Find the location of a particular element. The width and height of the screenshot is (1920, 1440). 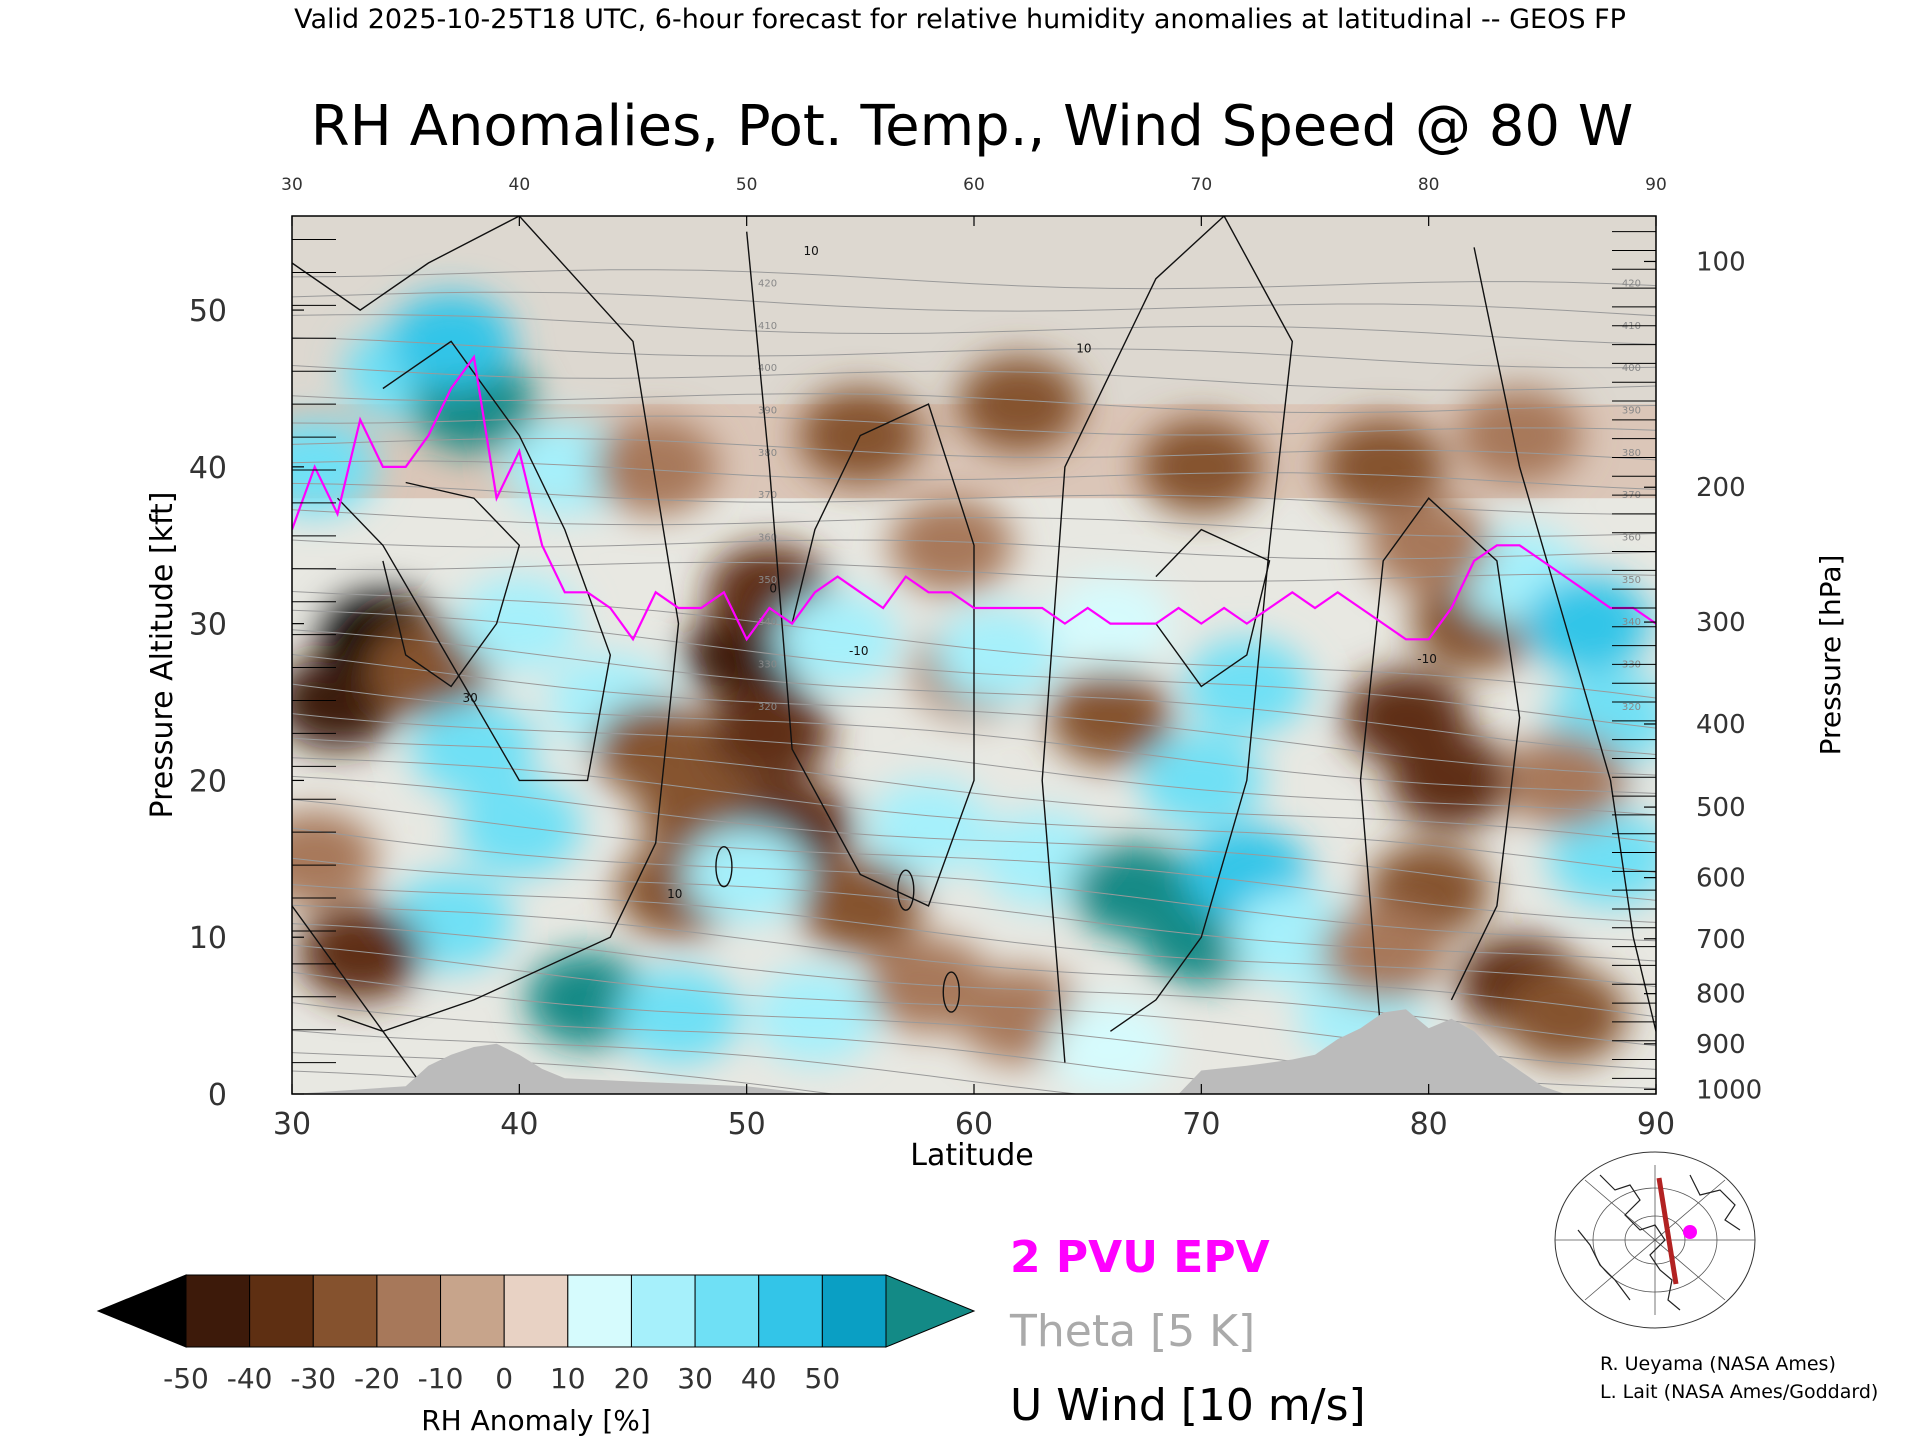

x-top-tick-label: 50 is located at coordinates (747, 185).